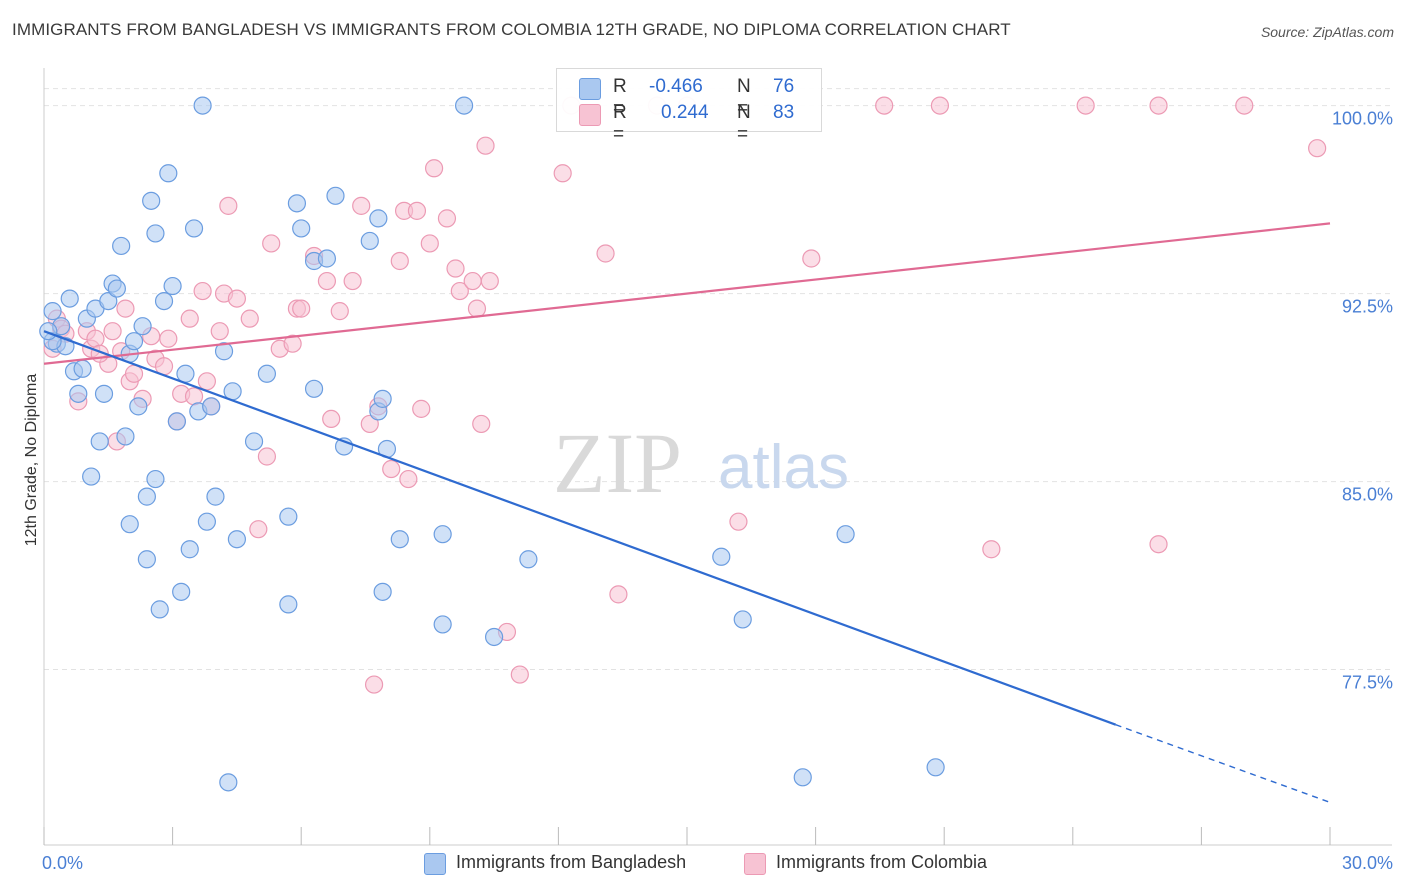  What do you see at coordinates (62, 863) in the screenshot?
I see `x-tick-label-min: 0.0%` at bounding box center [62, 863].